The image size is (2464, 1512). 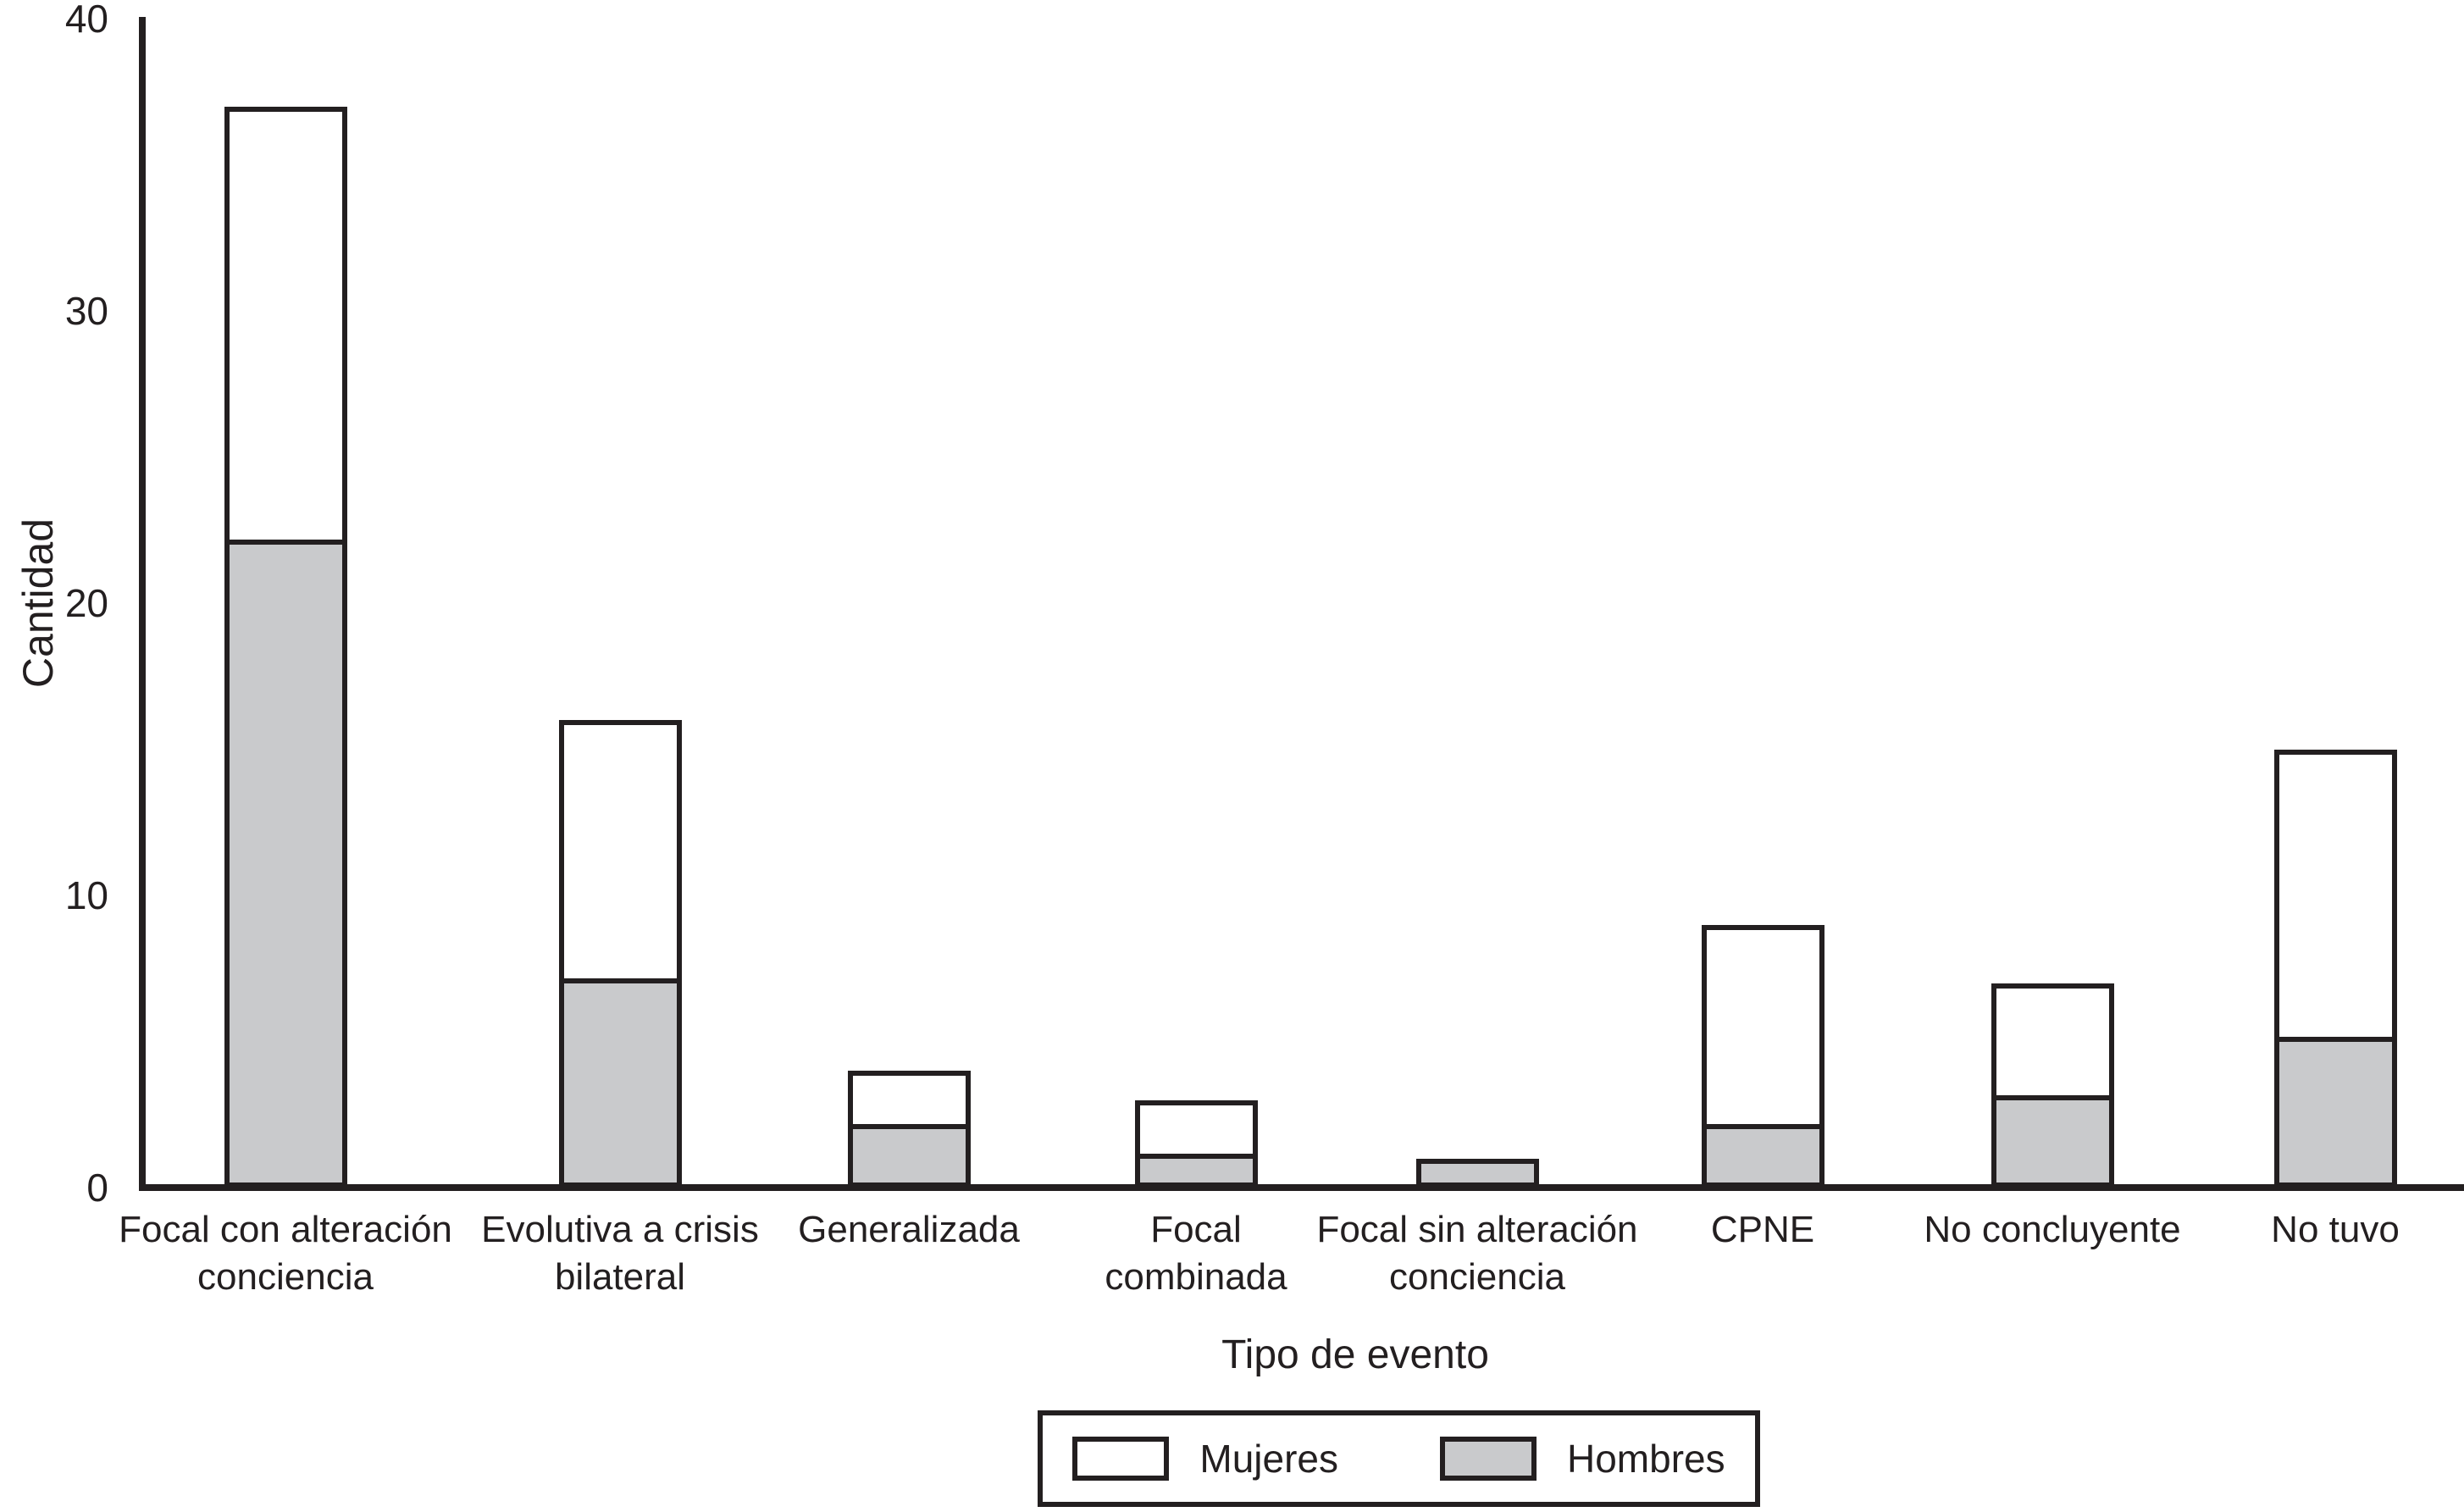 I want to click on category-label-line: Focal, so click(x=1196, y=1229).